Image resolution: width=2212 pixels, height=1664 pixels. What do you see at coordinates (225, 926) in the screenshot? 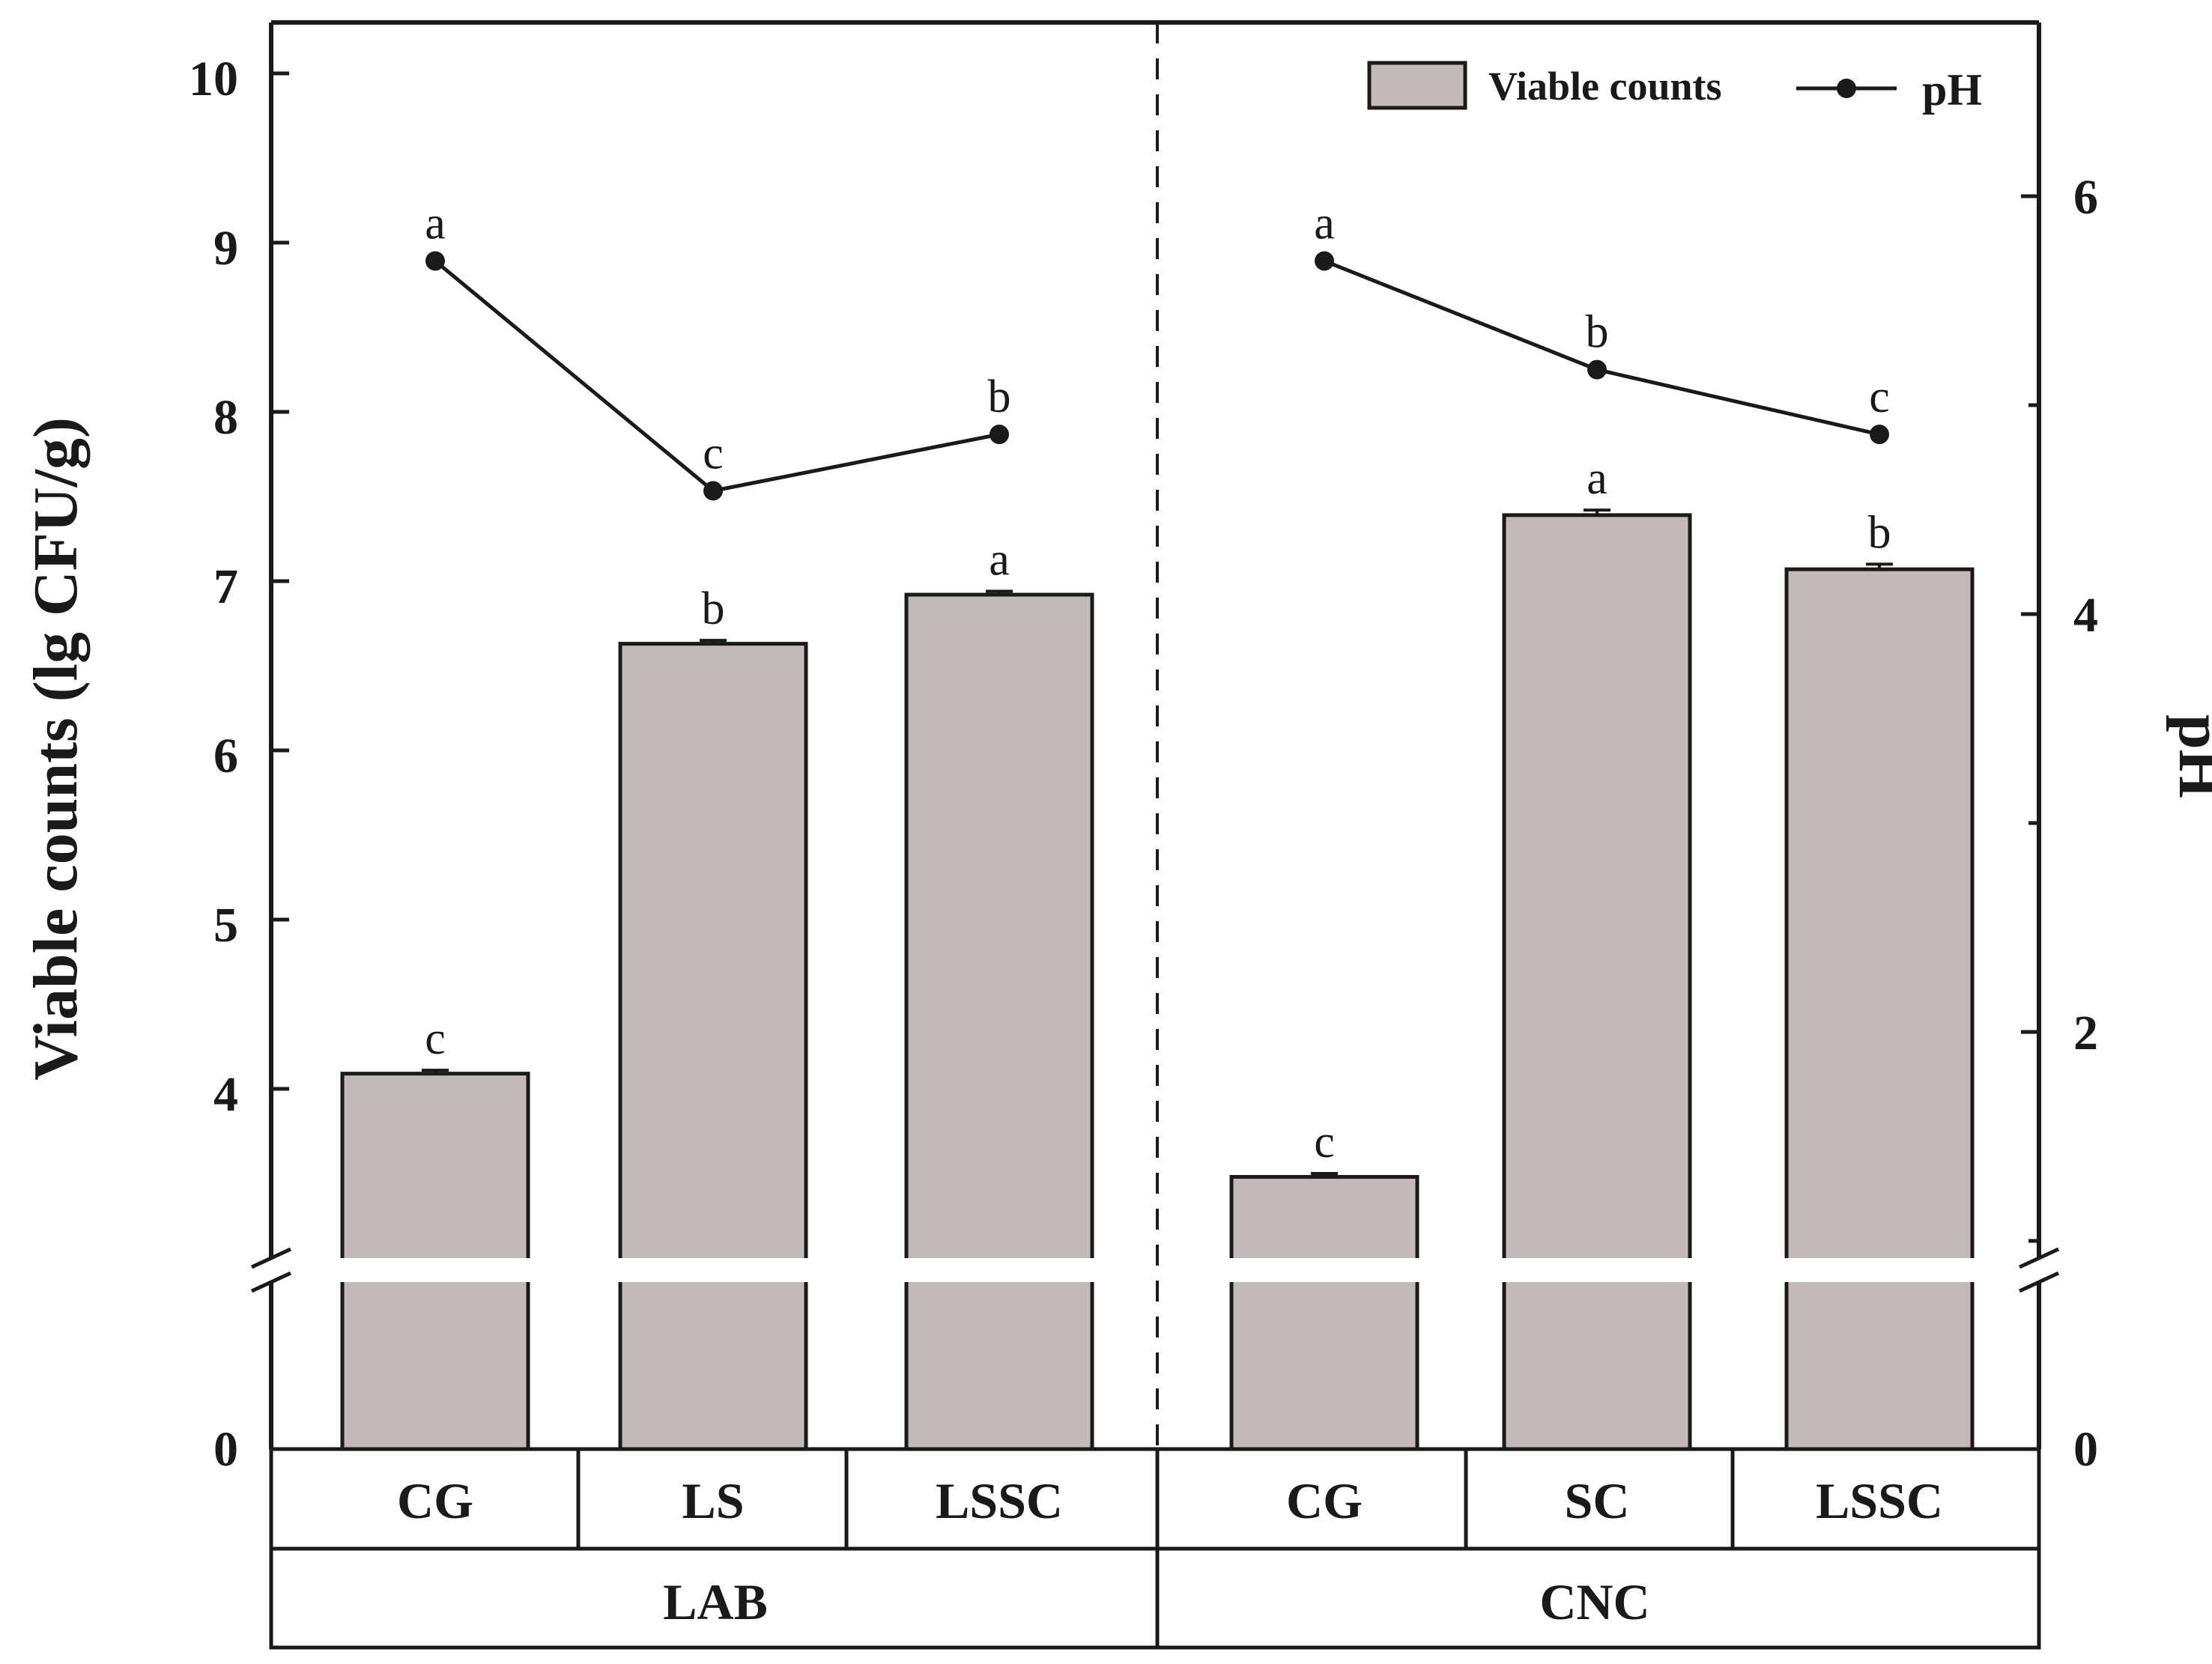
I see `y-left-tick-label: 5` at bounding box center [225, 926].